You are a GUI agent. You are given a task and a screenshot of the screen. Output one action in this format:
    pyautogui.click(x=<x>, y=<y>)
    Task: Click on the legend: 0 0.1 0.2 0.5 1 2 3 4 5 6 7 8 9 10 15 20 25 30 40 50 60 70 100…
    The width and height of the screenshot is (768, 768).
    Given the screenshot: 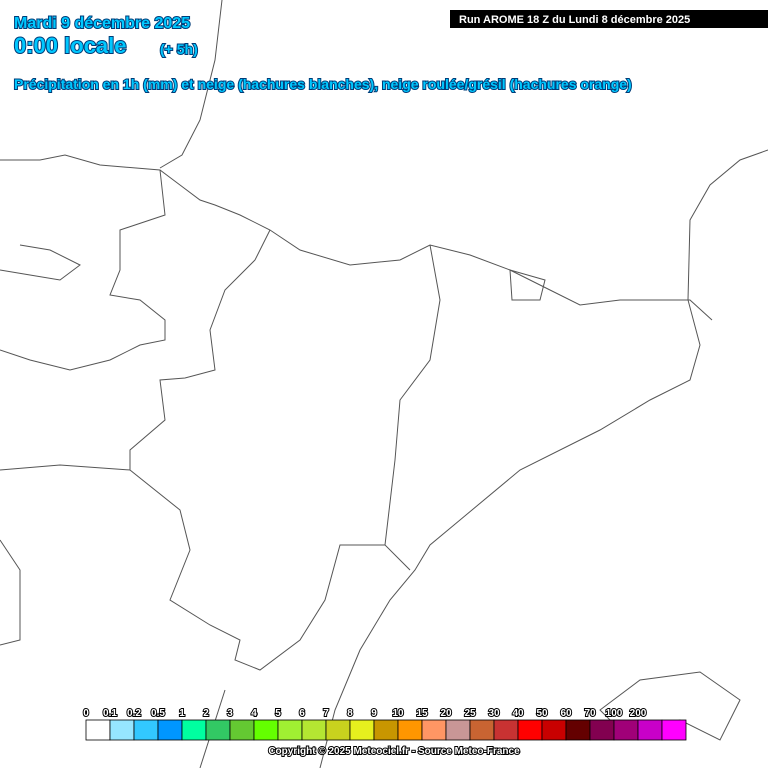 What is the action you would take?
    pyautogui.click(x=384, y=724)
    